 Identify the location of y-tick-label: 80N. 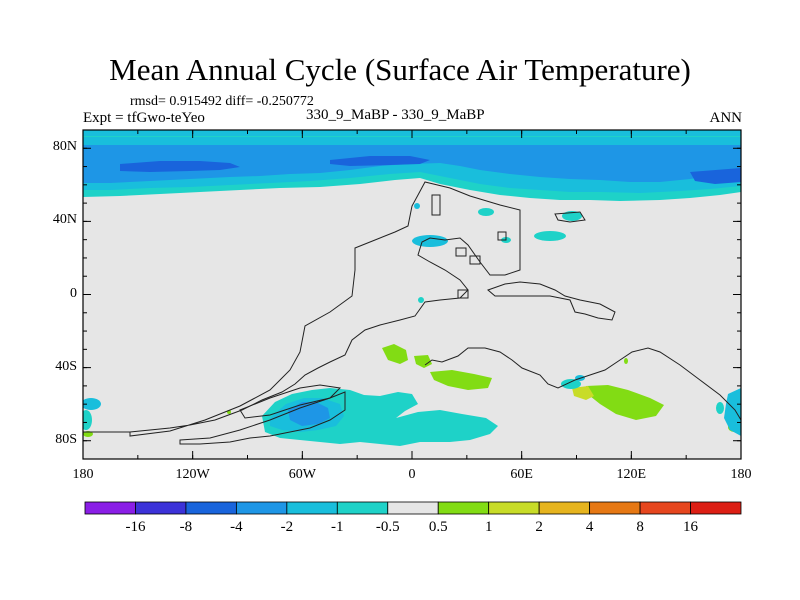
(64, 147).